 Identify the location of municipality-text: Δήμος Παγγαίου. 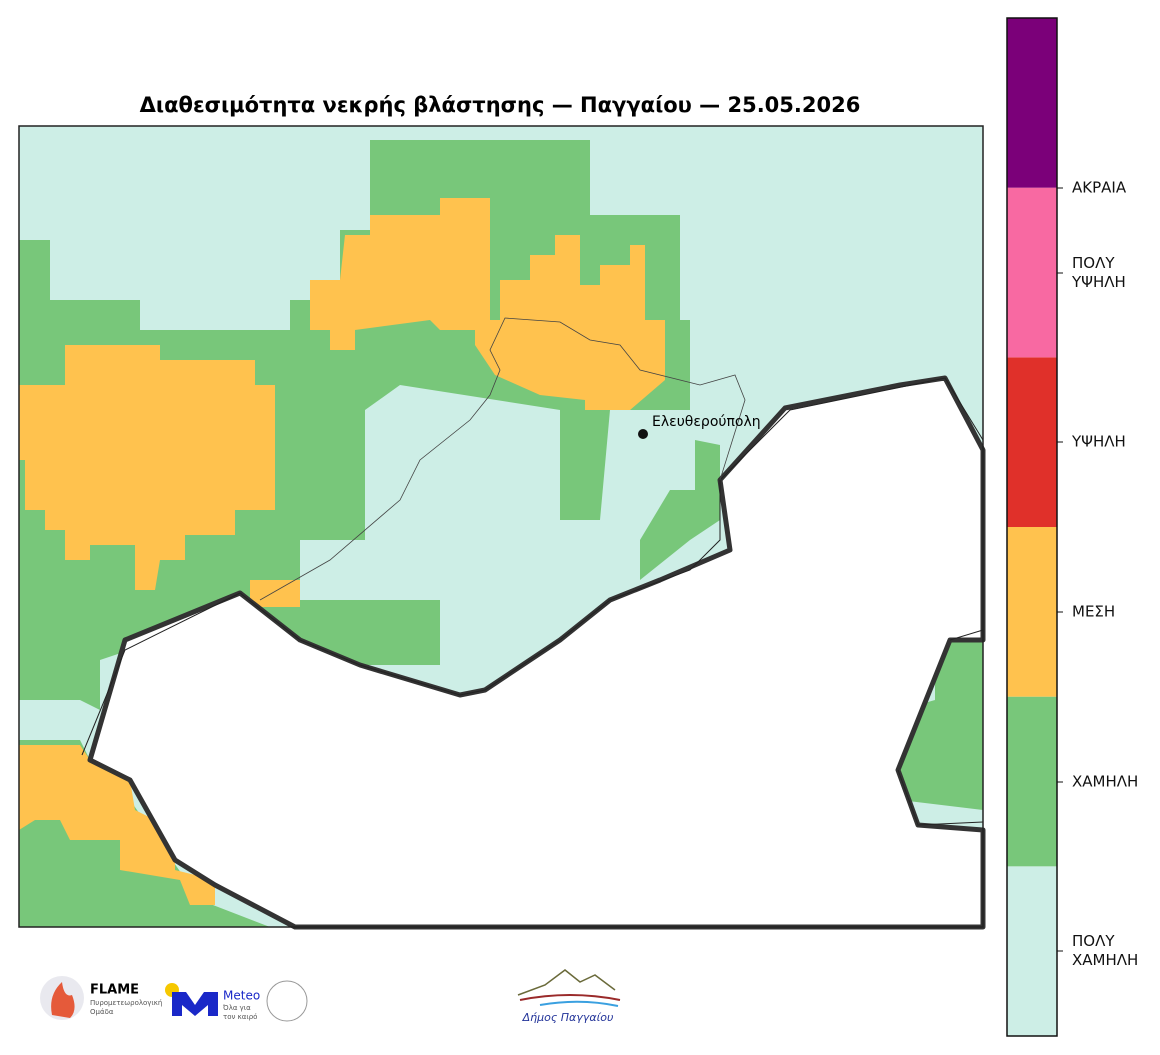
(568, 1017).